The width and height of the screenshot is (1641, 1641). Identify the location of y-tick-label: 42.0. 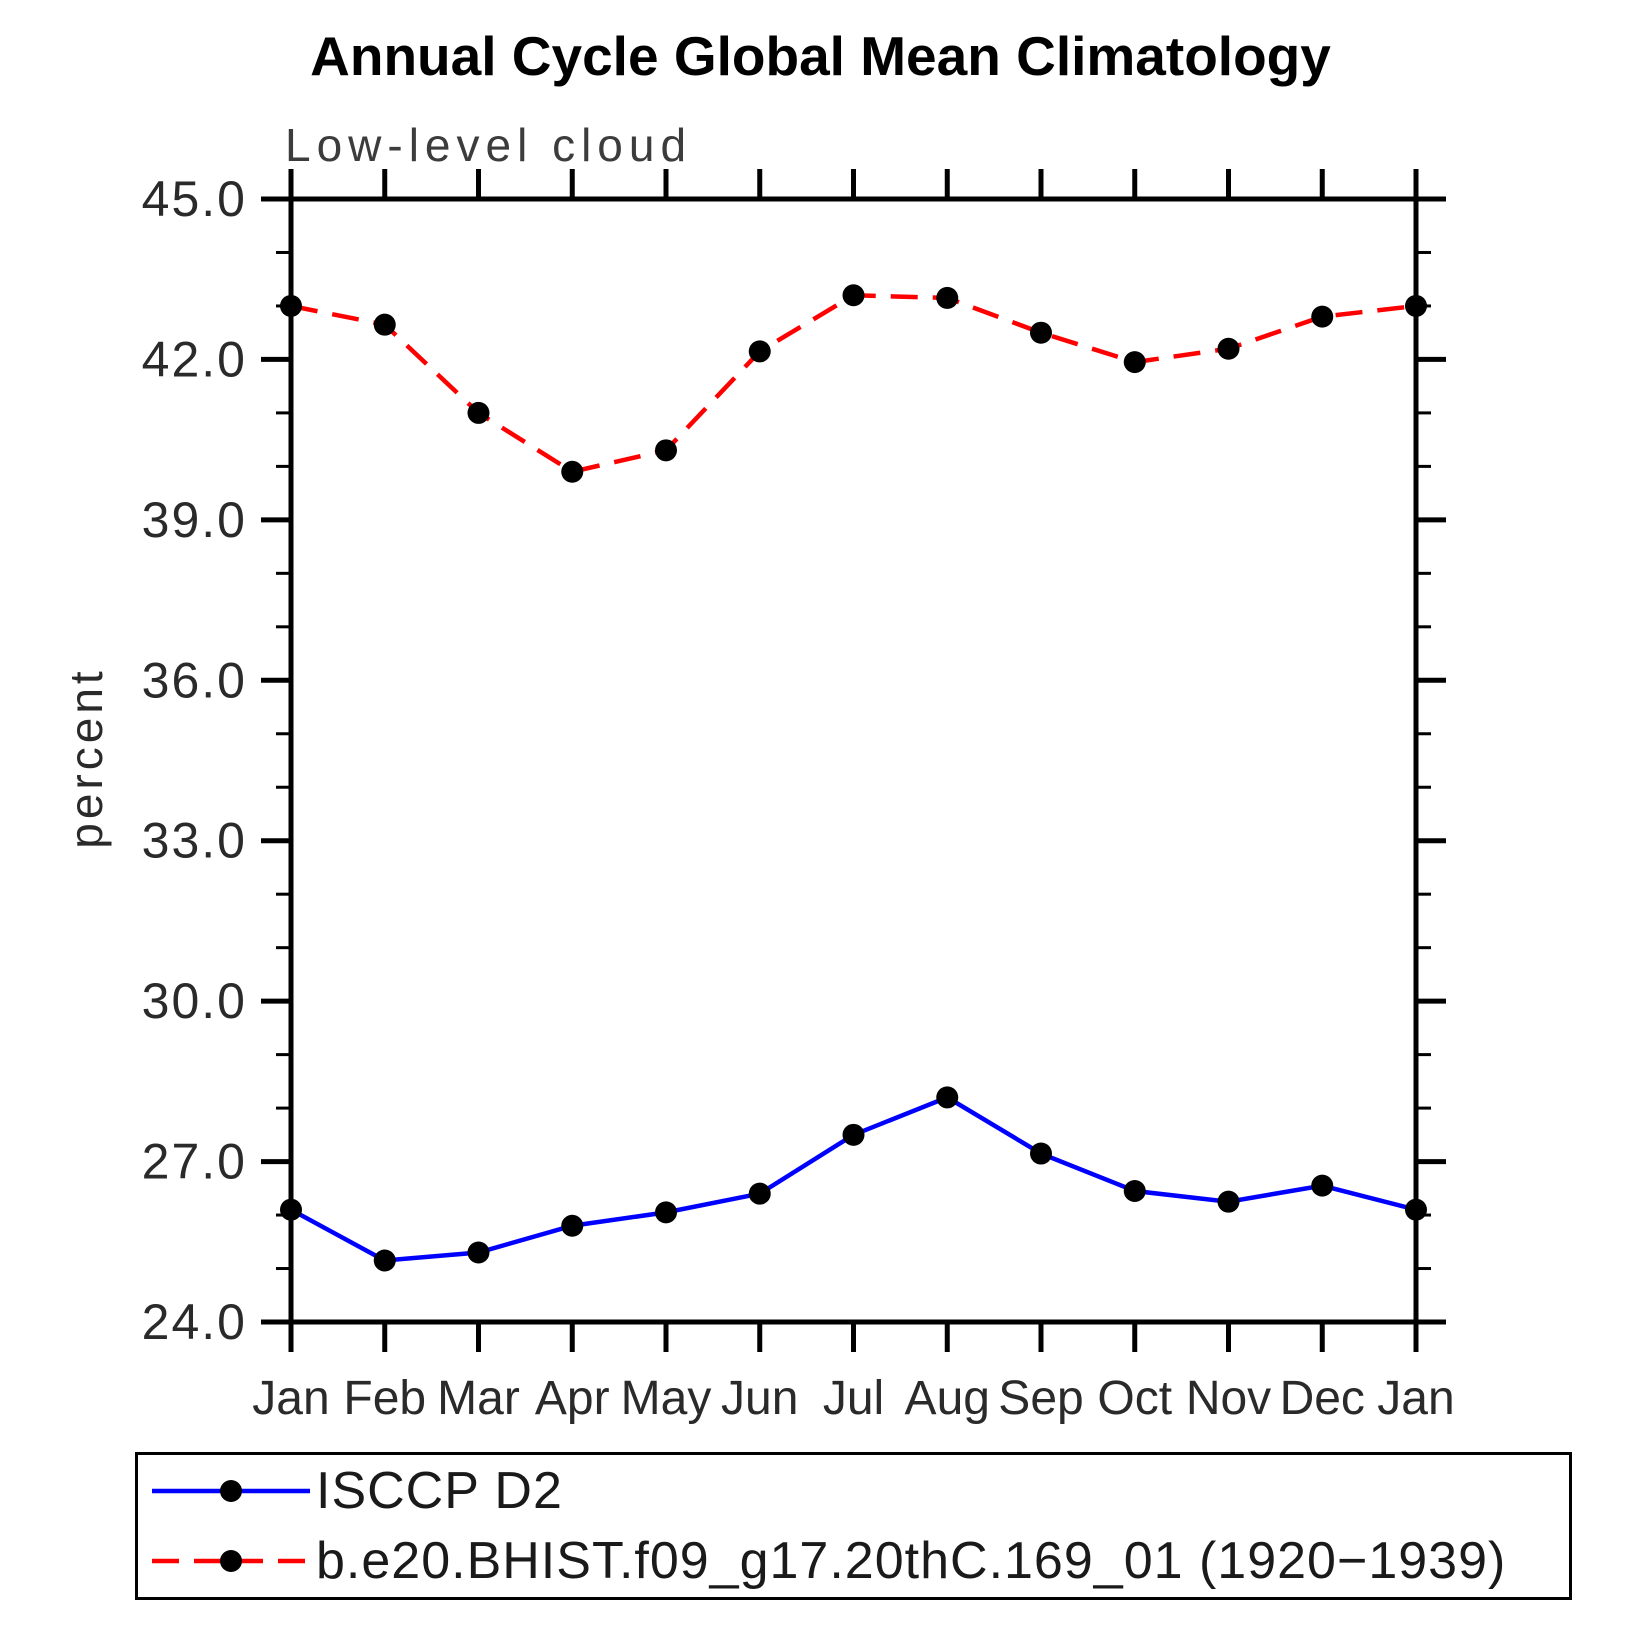
(194, 359).